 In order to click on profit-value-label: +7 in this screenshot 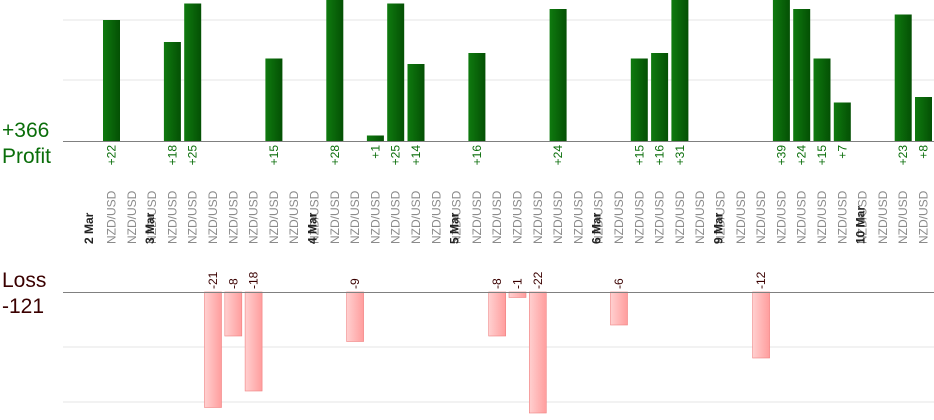, I will do `click(842, 152)`.